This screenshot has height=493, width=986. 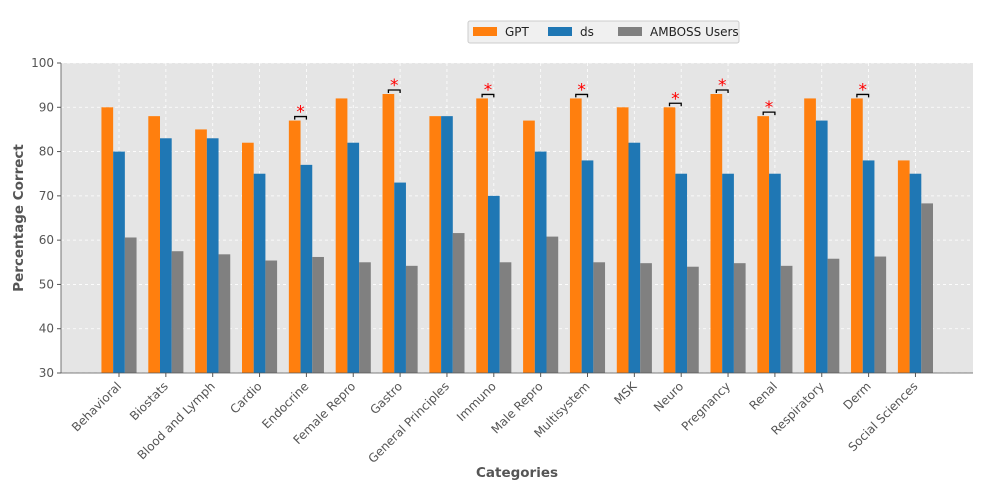 What do you see at coordinates (177, 312) in the screenshot?
I see `bar-amboss-users-biostats` at bounding box center [177, 312].